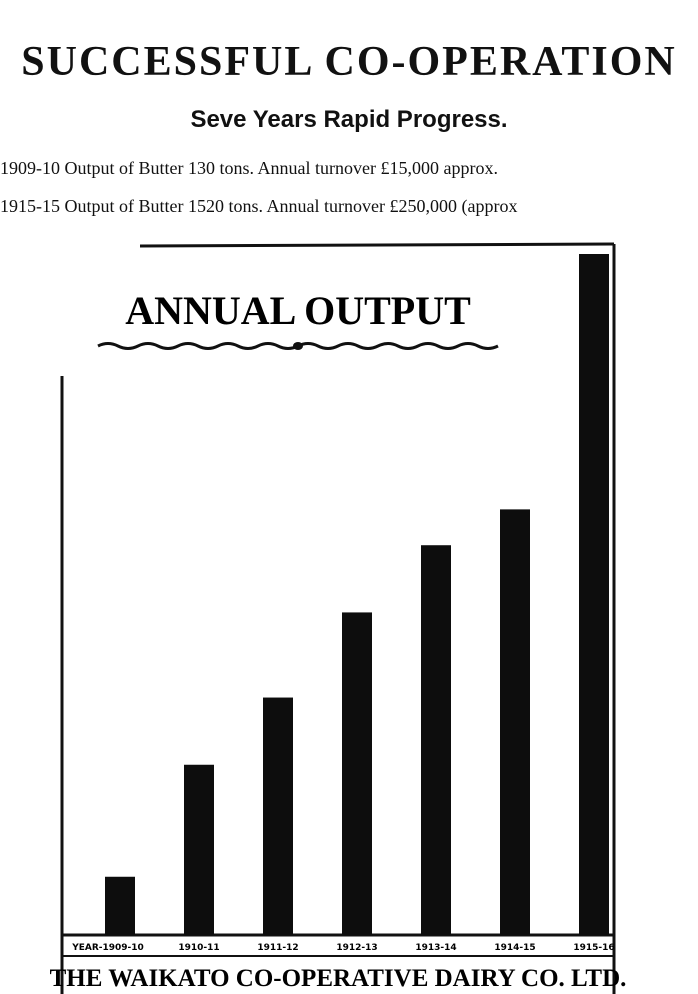 The image size is (698, 994). What do you see at coordinates (198, 948) in the screenshot?
I see `tick-label-1910-11: 1910-11` at bounding box center [198, 948].